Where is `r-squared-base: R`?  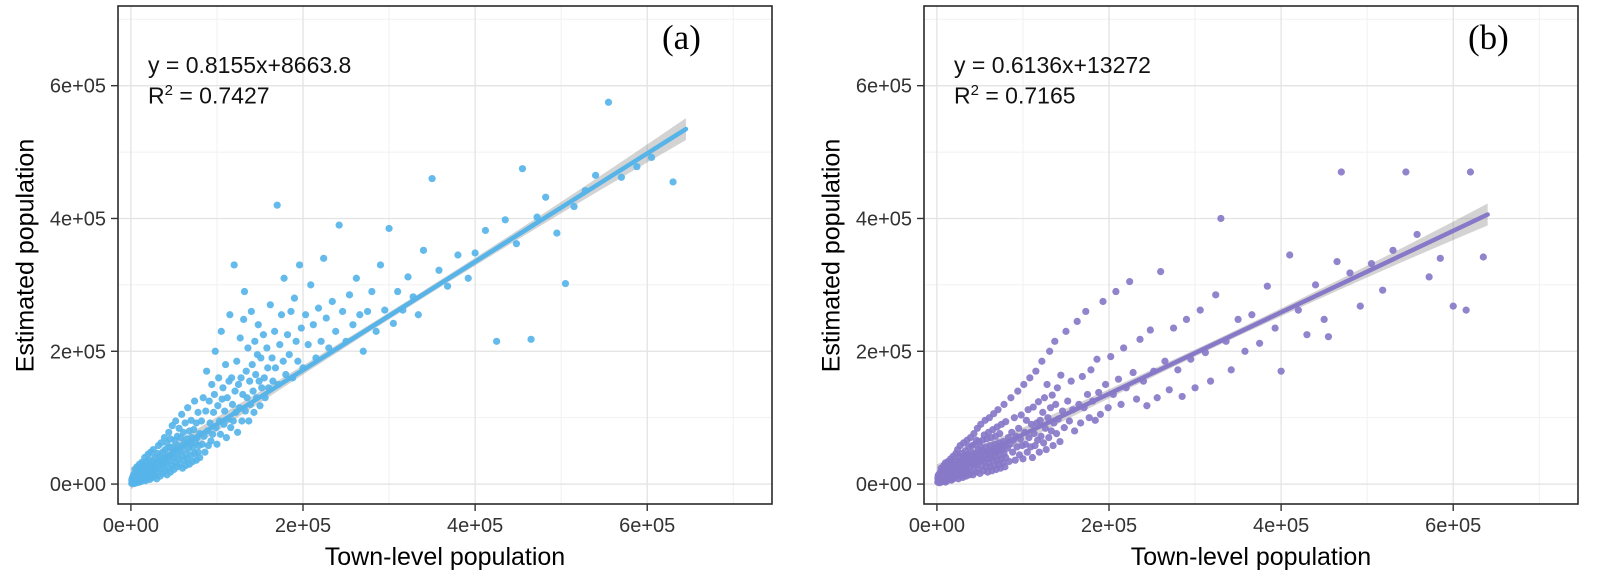 r-squared-base: R is located at coordinates (962, 95).